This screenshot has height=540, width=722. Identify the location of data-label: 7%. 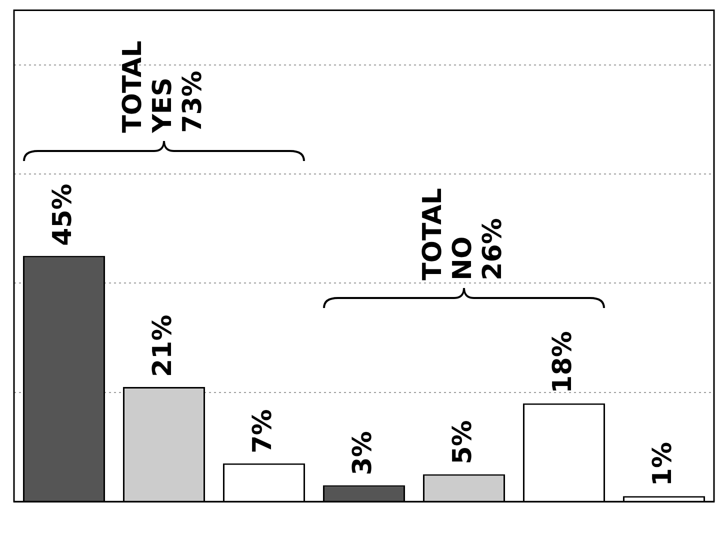
(263, 431).